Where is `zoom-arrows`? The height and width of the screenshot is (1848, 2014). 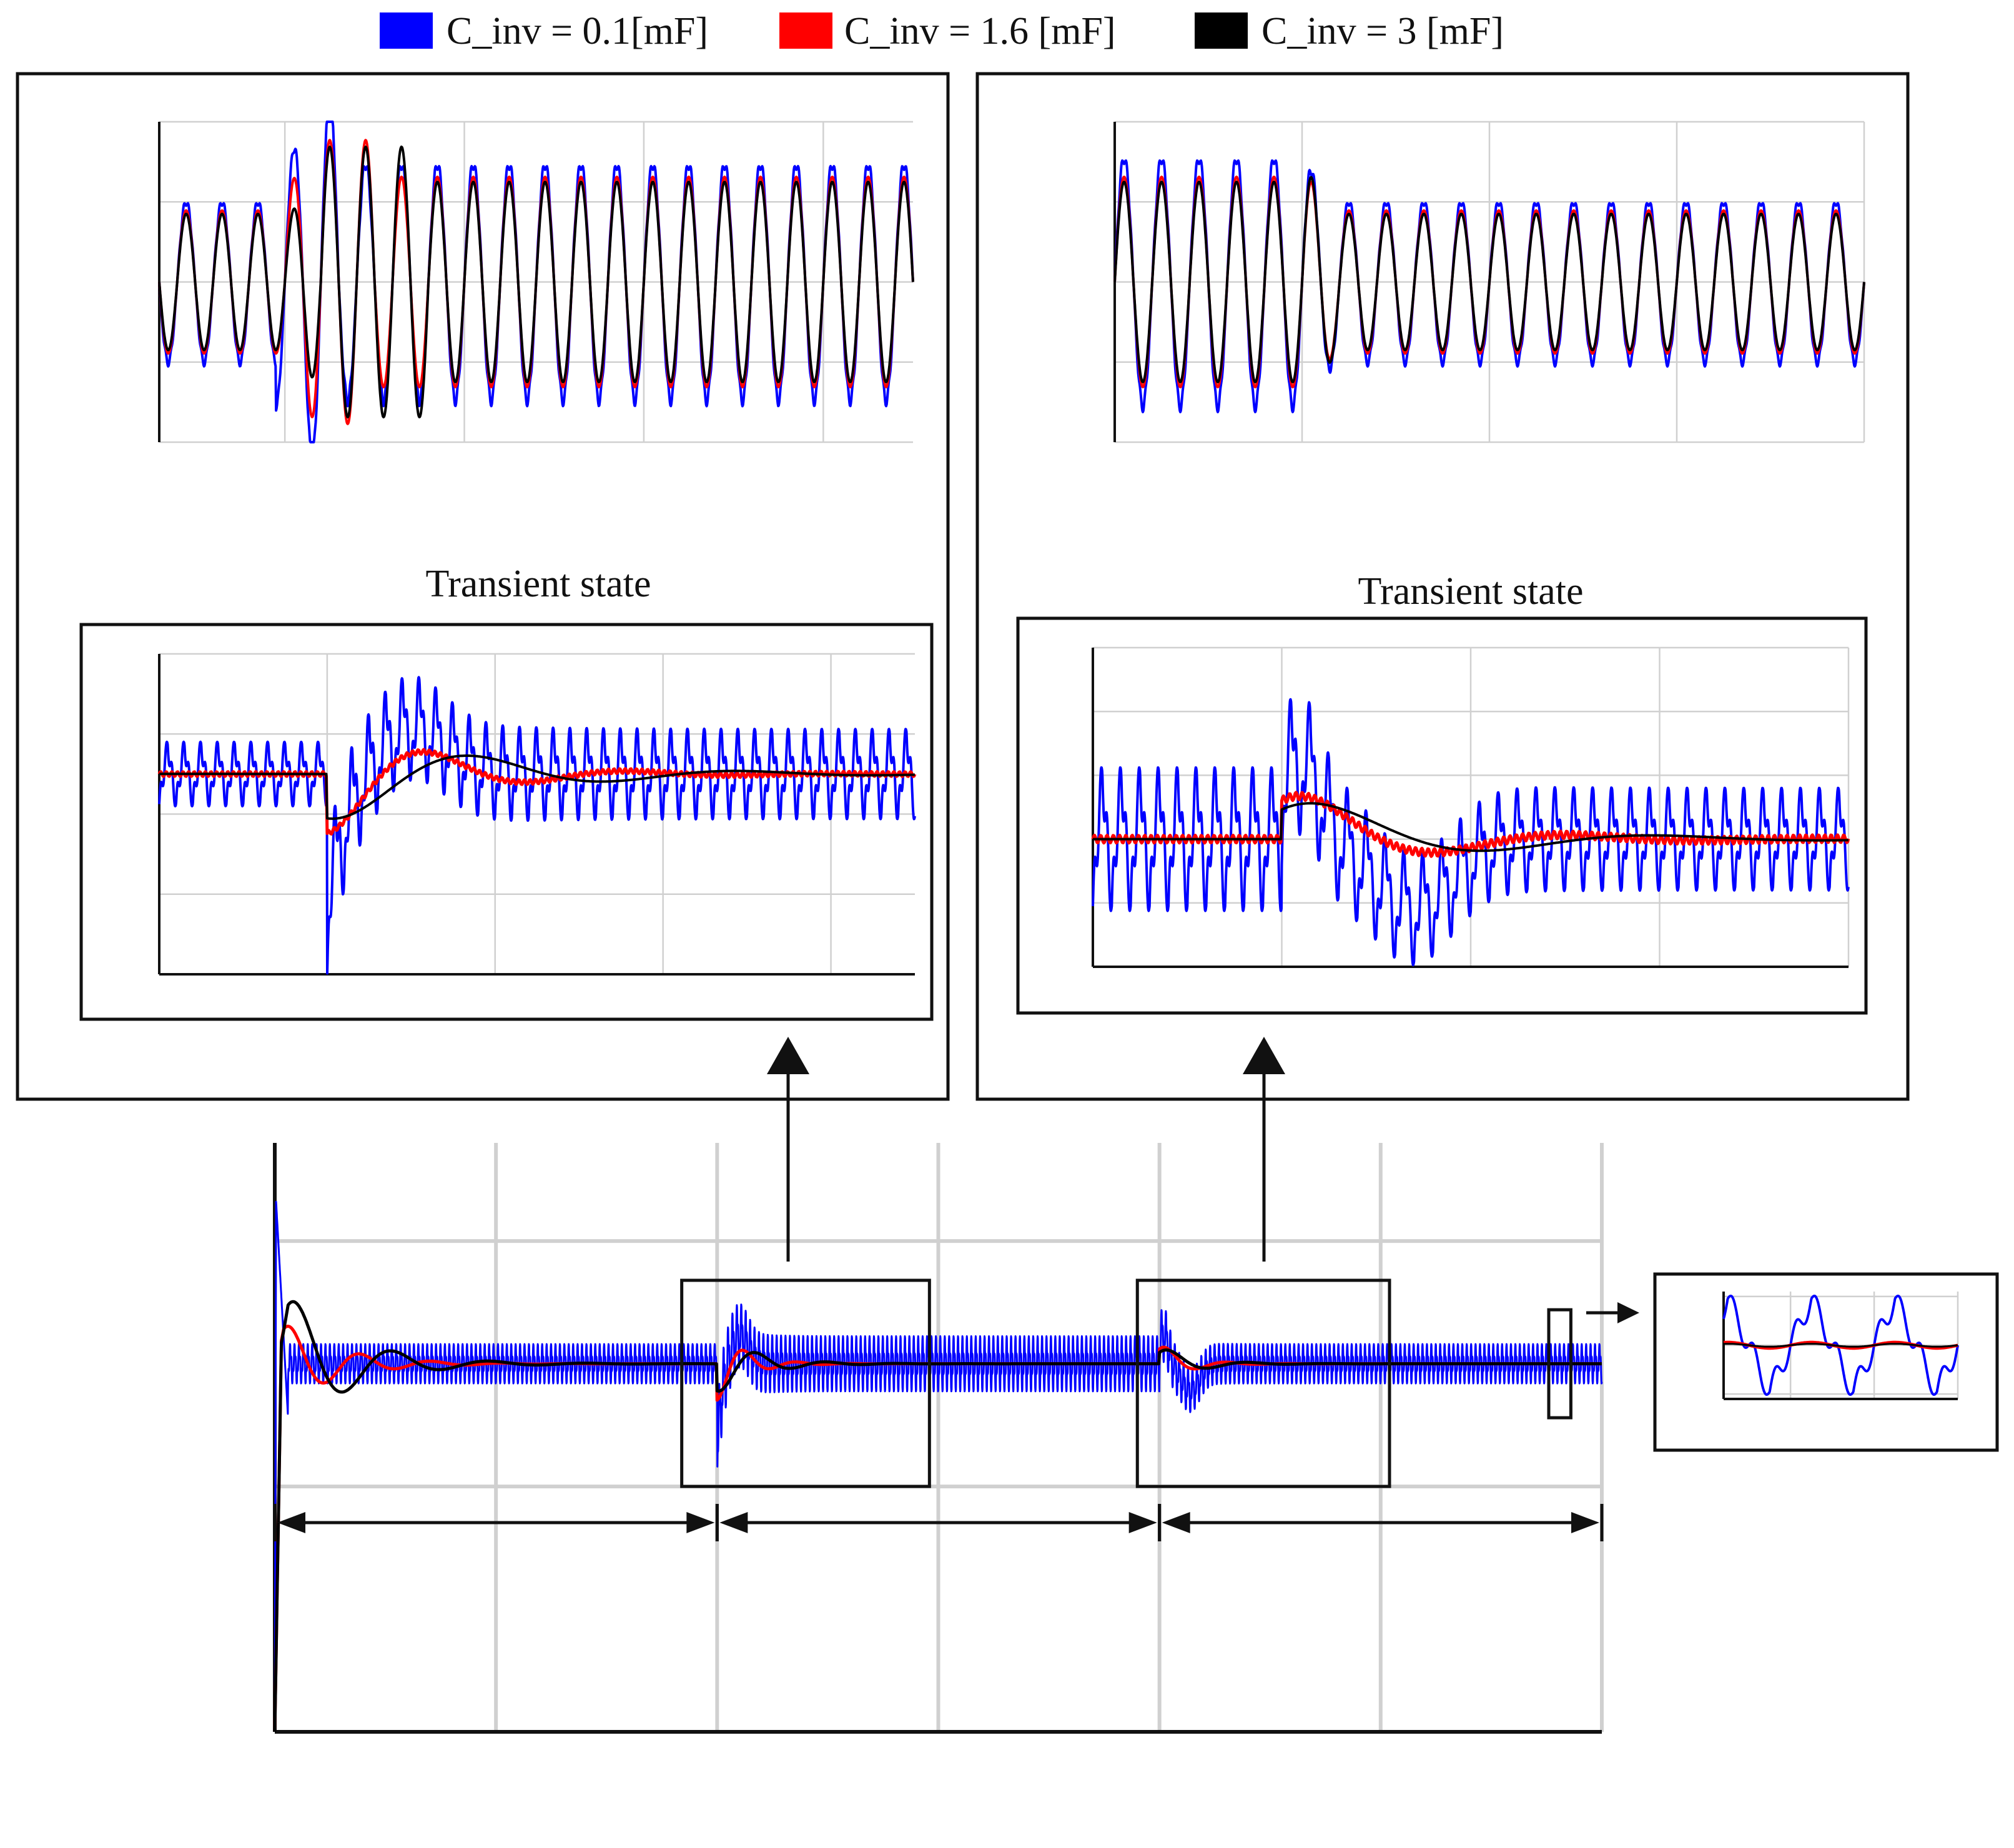
zoom-arrows is located at coordinates (1203, 1180).